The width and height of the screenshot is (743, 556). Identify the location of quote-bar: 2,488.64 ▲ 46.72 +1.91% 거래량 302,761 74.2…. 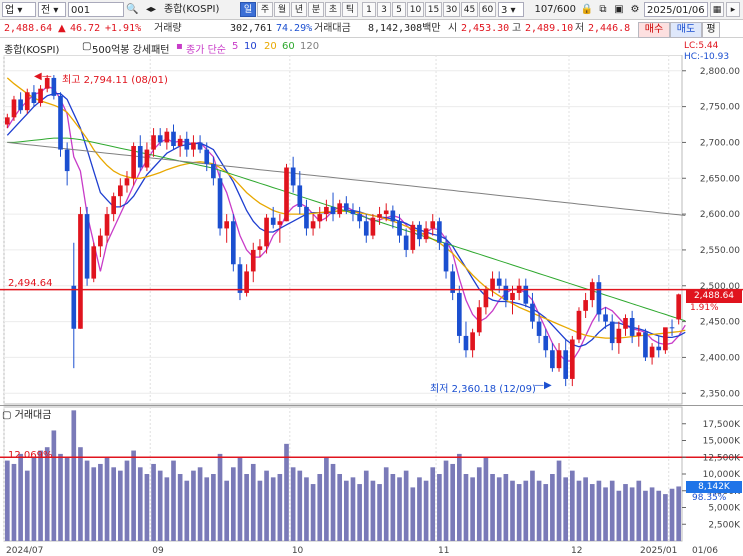
(371, 29).